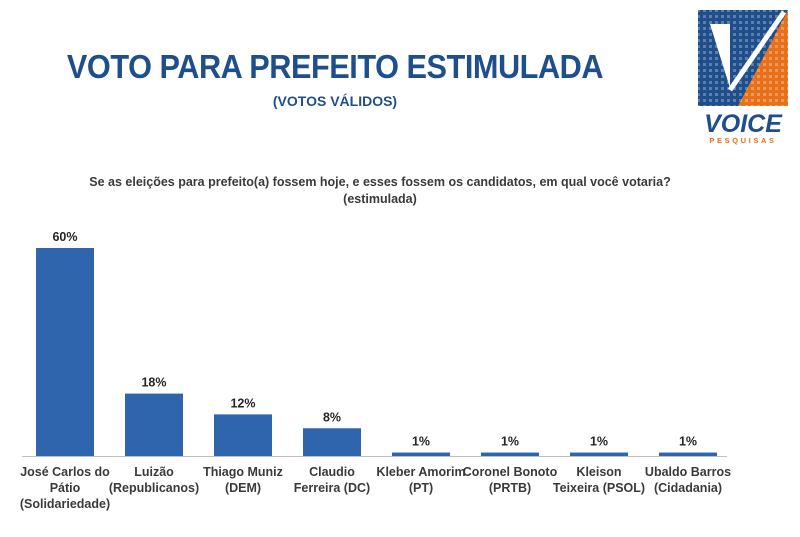 This screenshot has height=537, width=800. I want to click on category-label-line: Thiago Muniz, so click(243, 472).